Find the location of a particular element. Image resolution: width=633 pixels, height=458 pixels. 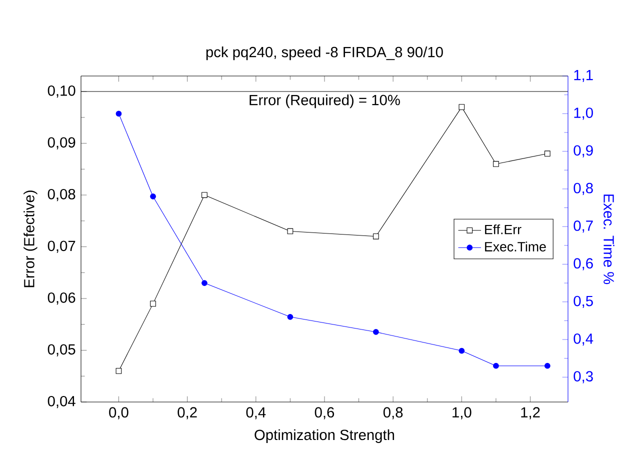

x-tick-label: 0,6 is located at coordinates (324, 413).